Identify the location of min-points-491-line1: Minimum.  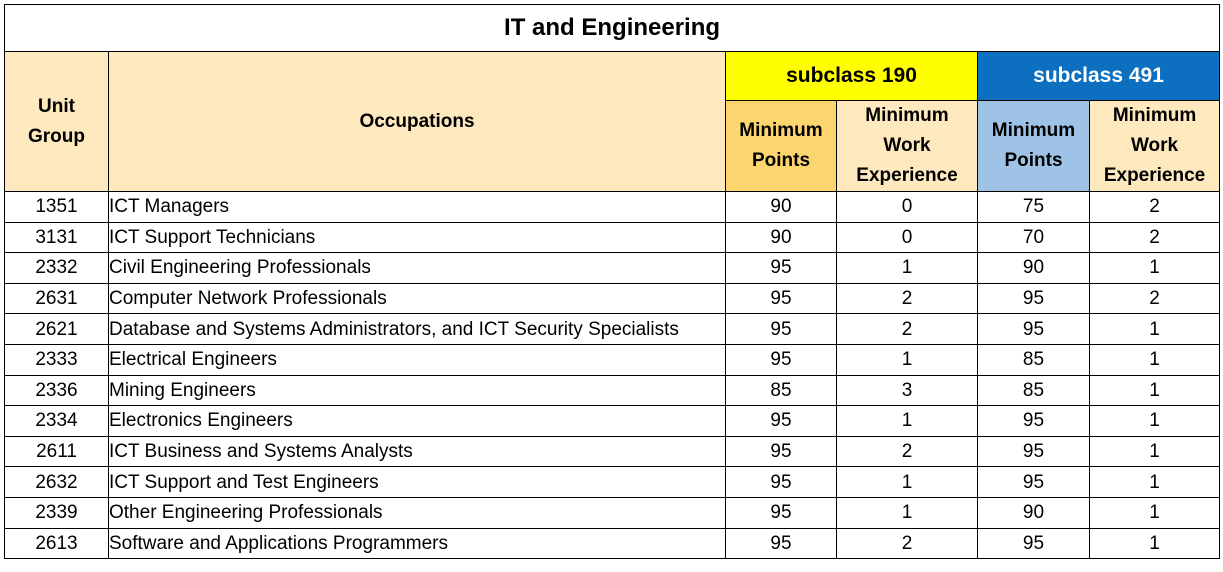
(1033, 130).